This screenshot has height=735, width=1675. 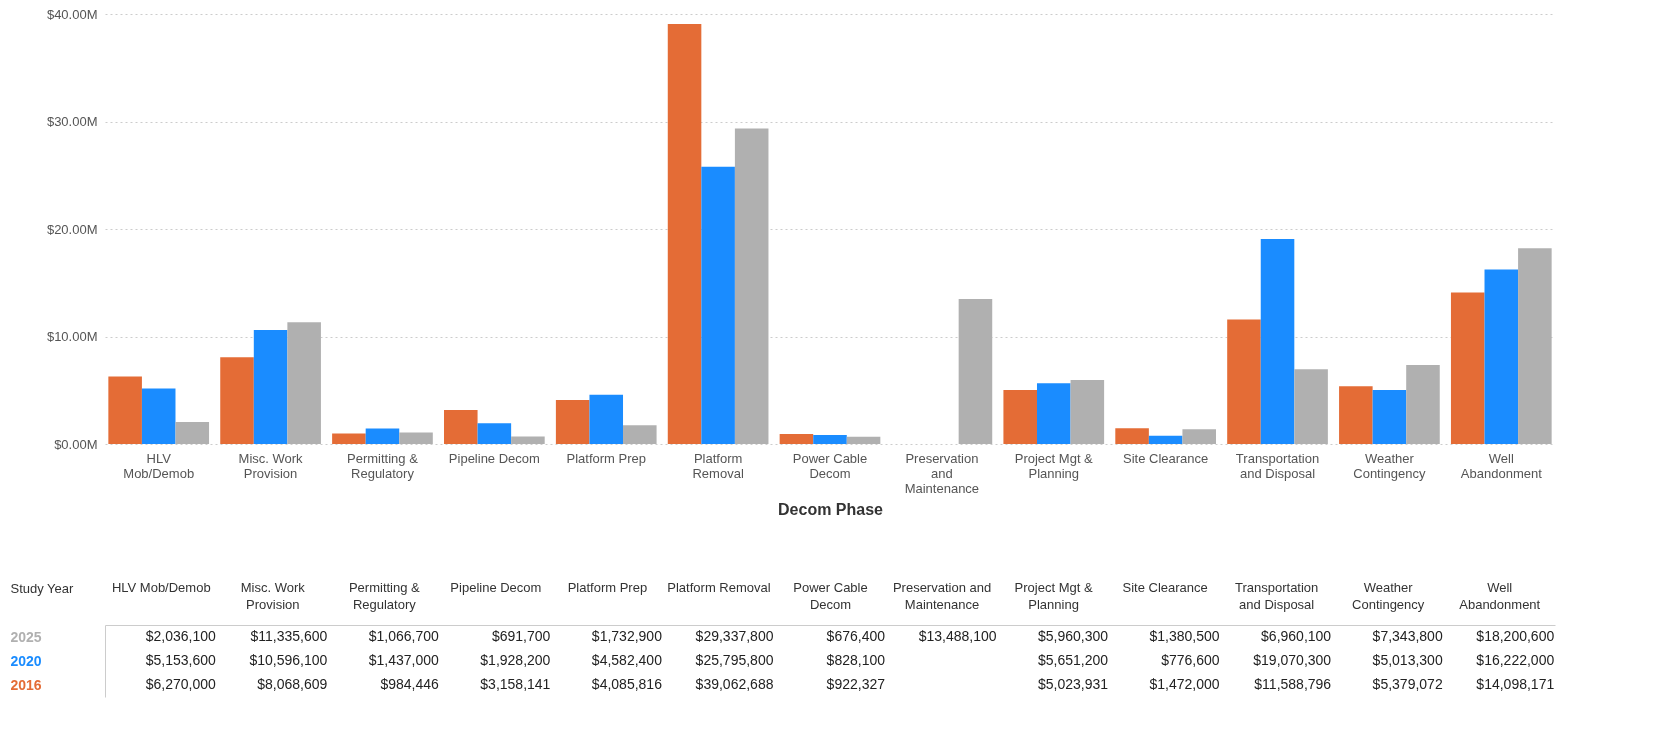 I want to click on category-label: Site Clearance, so click(x=1165, y=587).